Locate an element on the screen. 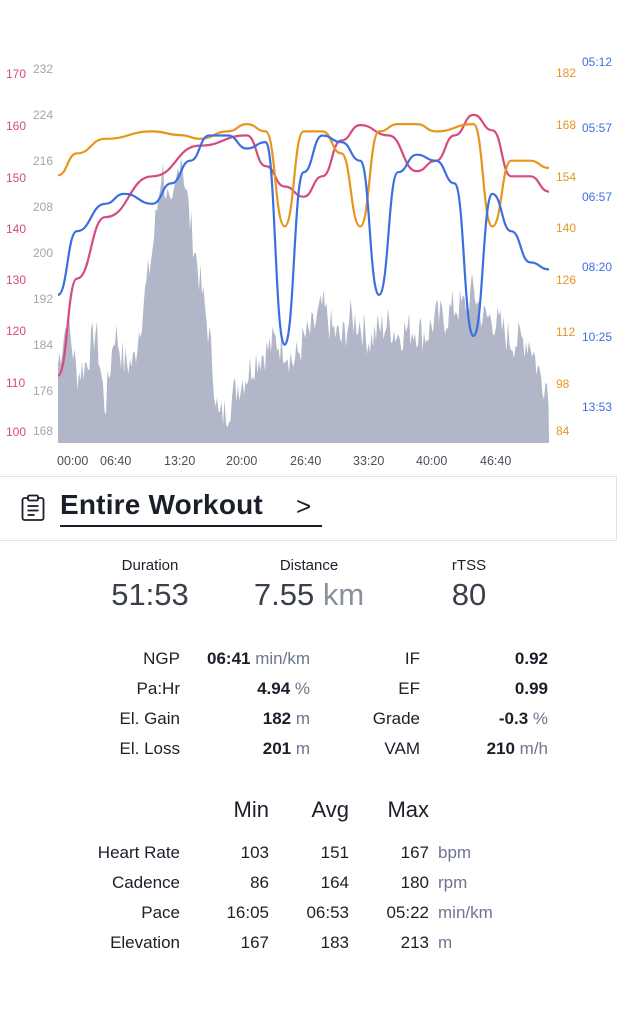 The height and width of the screenshot is (1024, 618). metric-value: 182 m is located at coordinates (235, 719).